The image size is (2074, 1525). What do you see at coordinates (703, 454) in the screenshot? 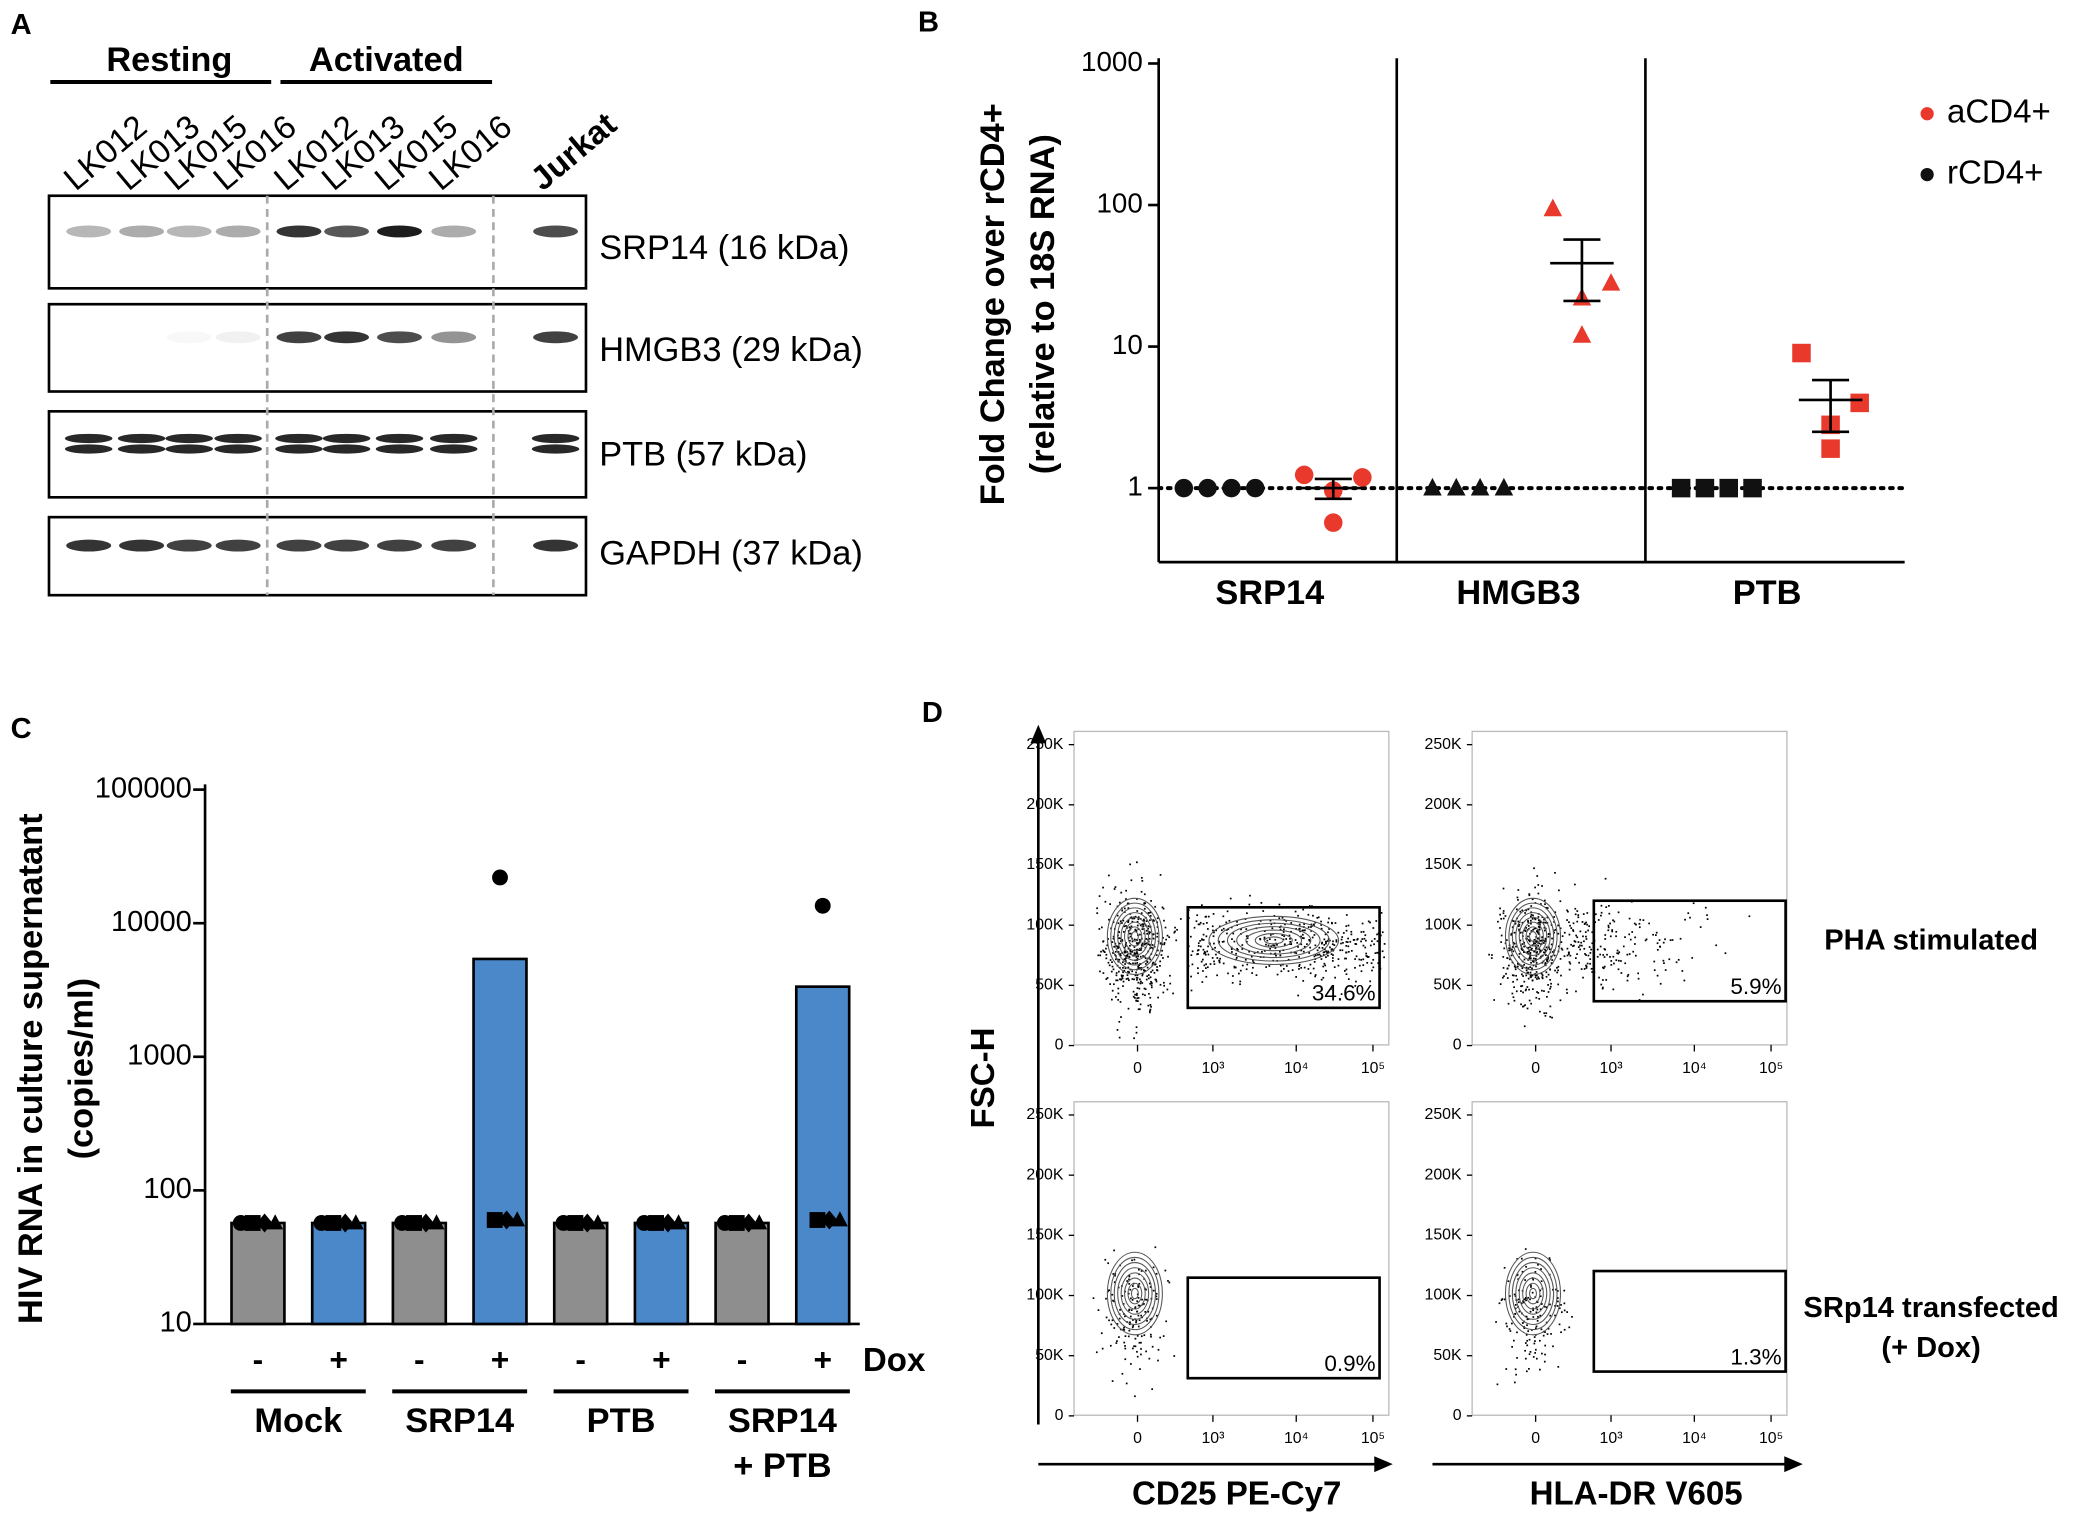
I see `protein-label: PTB (57 kDa)` at bounding box center [703, 454].